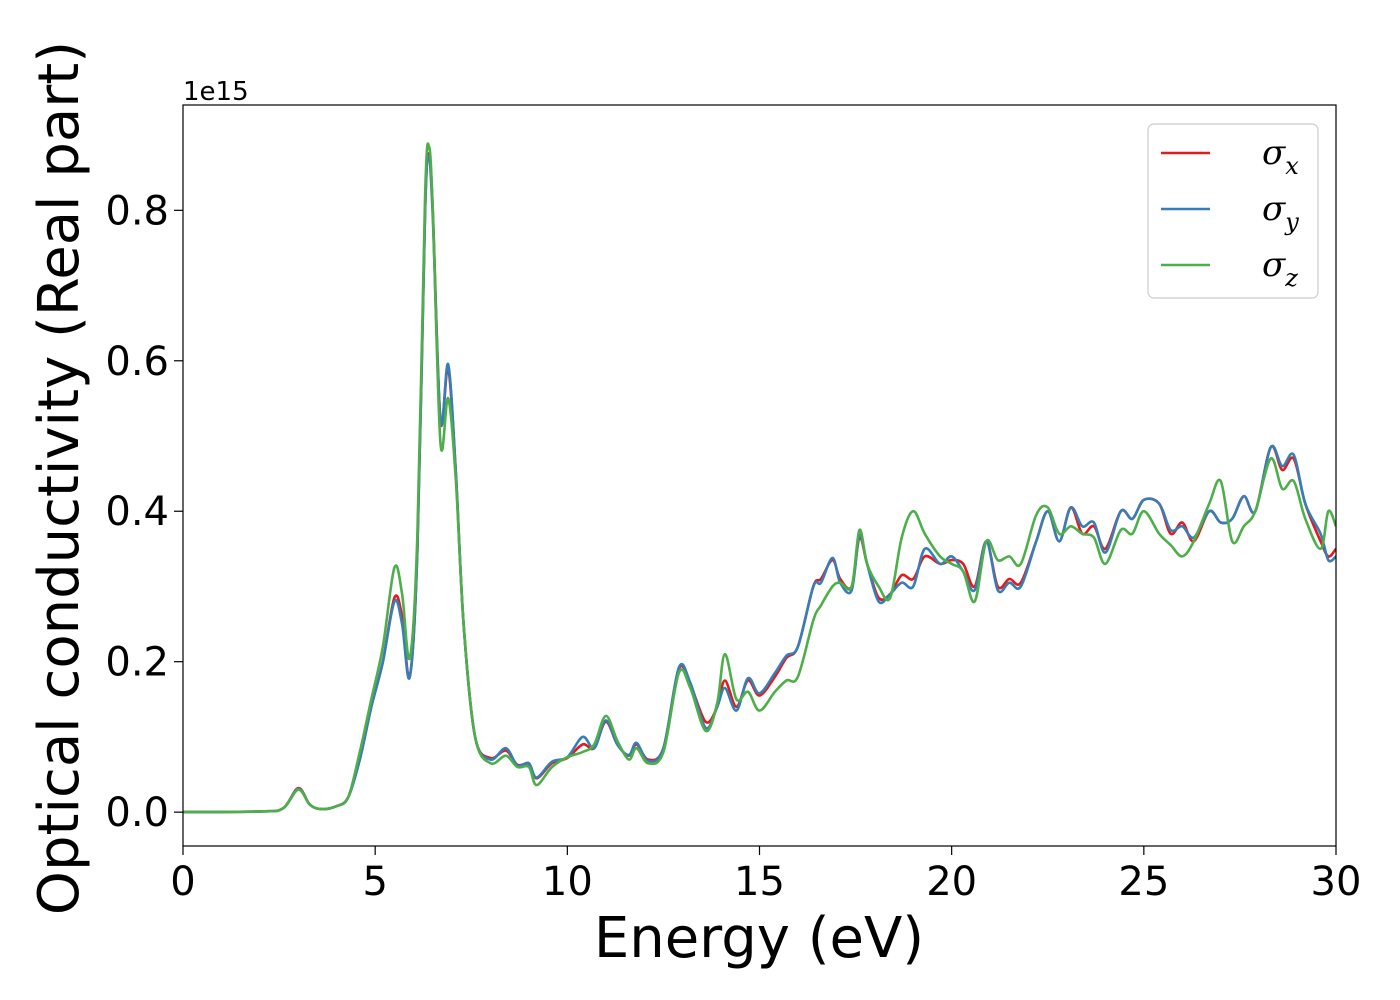  What do you see at coordinates (1280, 156) in the screenshot?
I see `legend-label-x: σx` at bounding box center [1280, 156].